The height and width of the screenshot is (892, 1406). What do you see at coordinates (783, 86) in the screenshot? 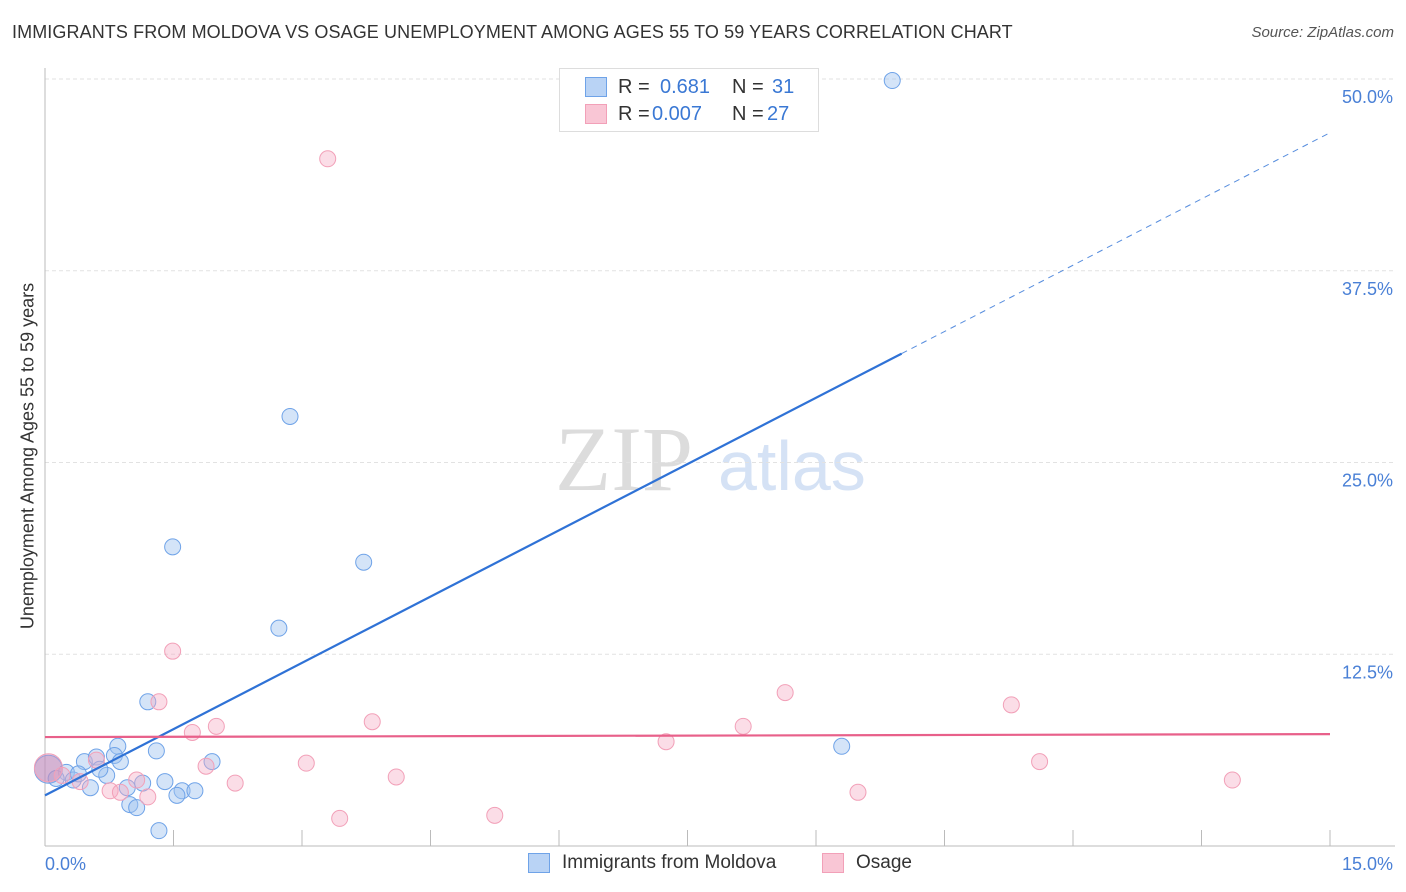
I see `n-value: 31` at bounding box center [783, 86].